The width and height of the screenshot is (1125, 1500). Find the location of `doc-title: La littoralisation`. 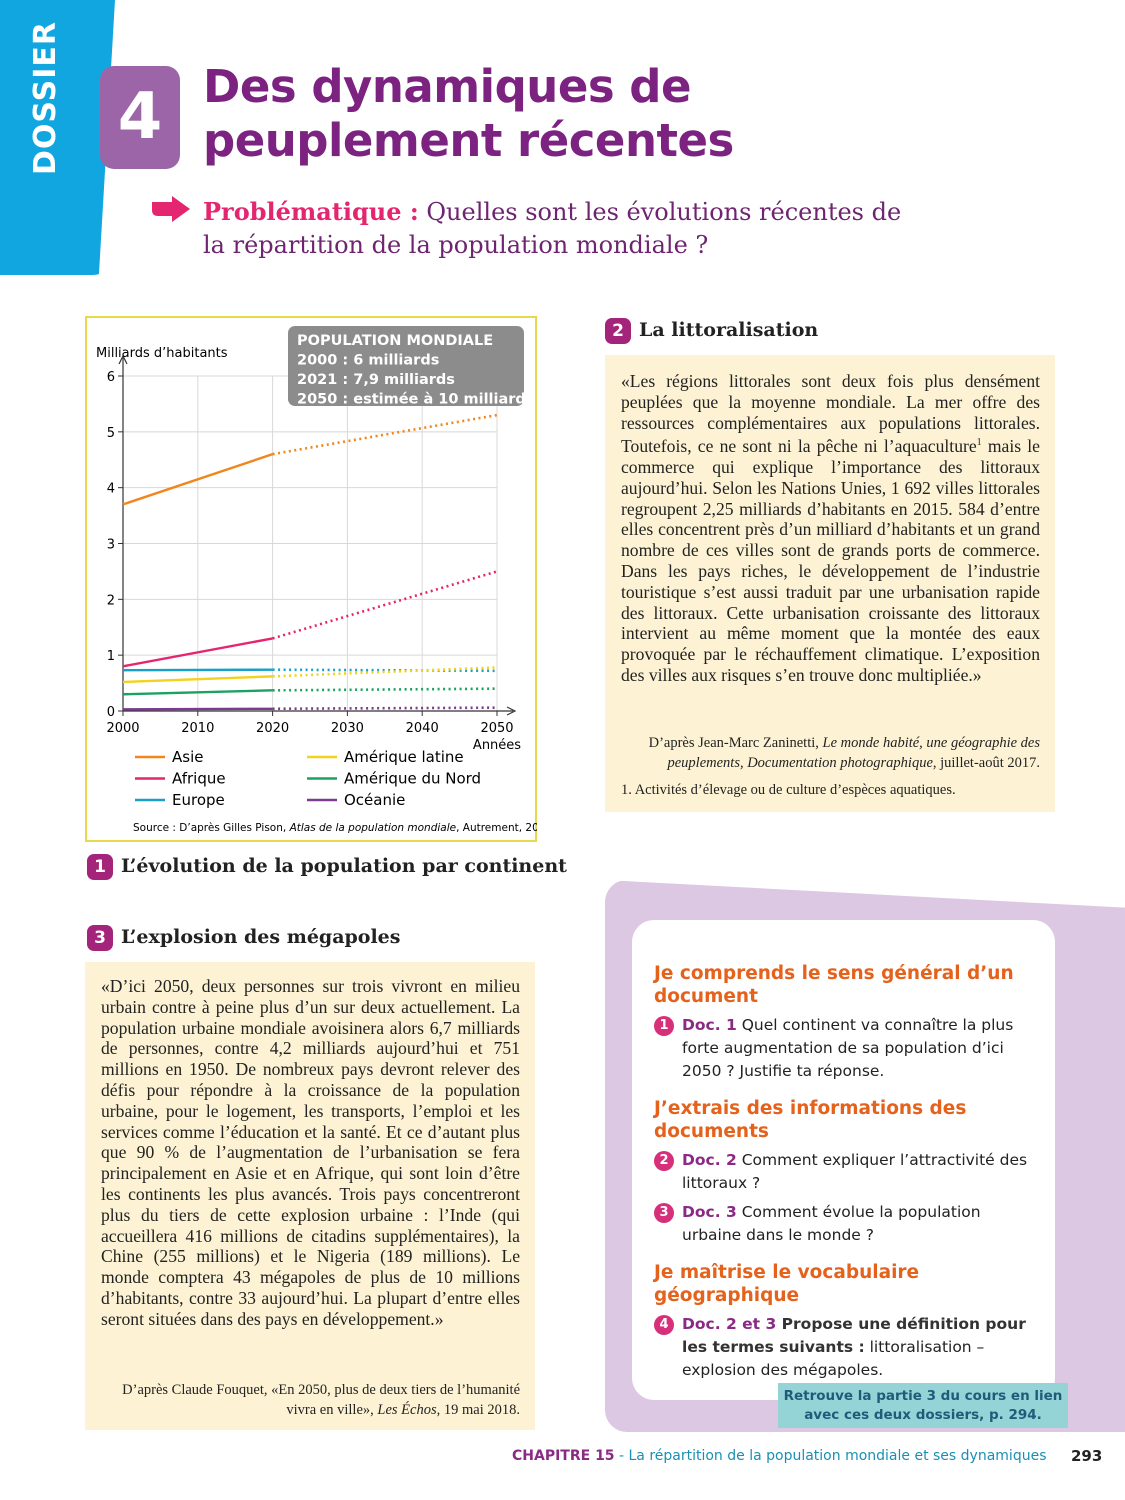

doc-title: La littoralisation is located at coordinates (729, 330).